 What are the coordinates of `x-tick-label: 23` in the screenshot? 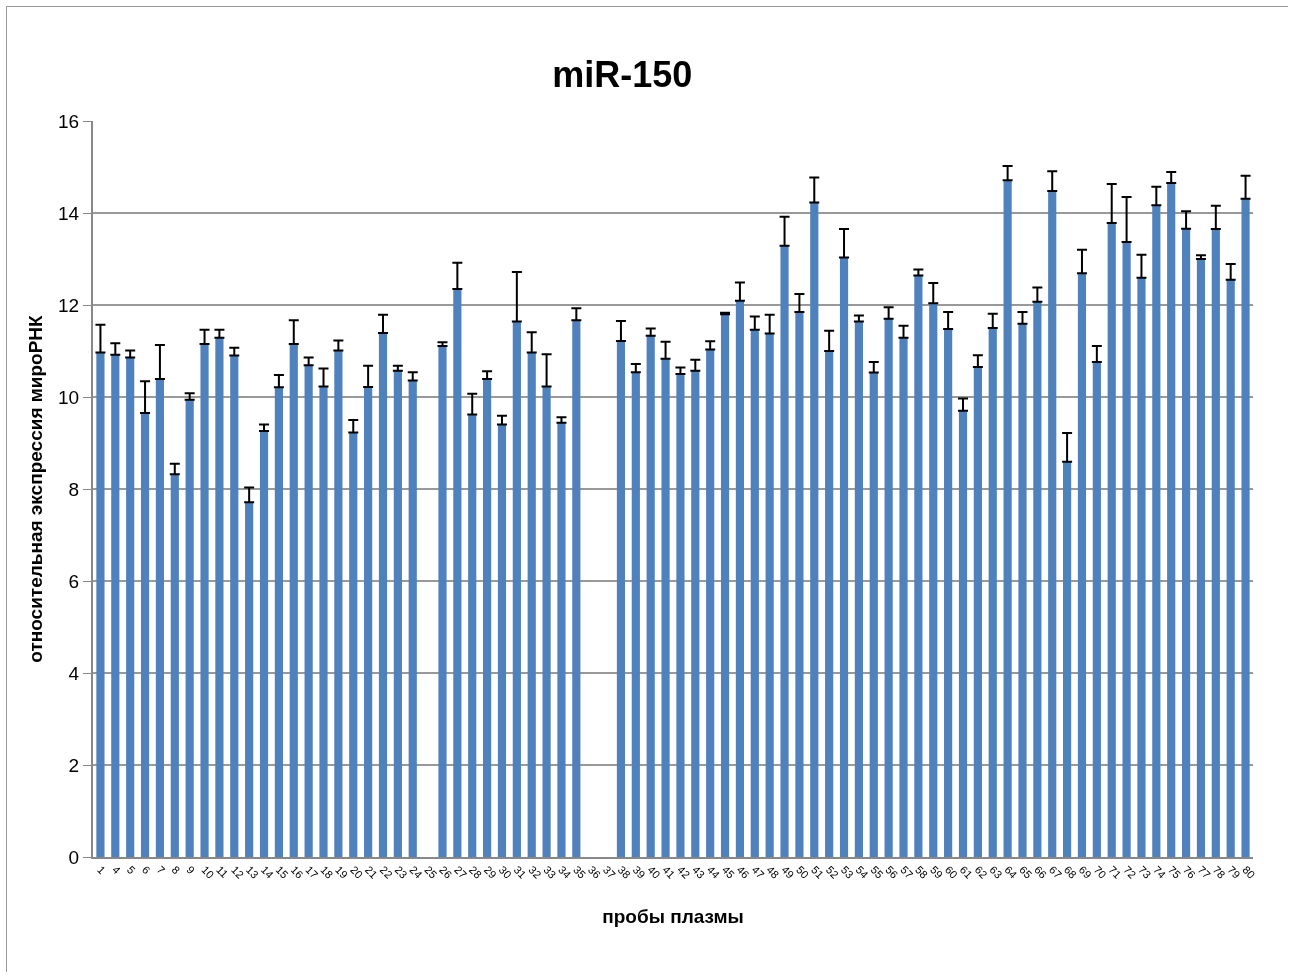 It's located at (401, 872).